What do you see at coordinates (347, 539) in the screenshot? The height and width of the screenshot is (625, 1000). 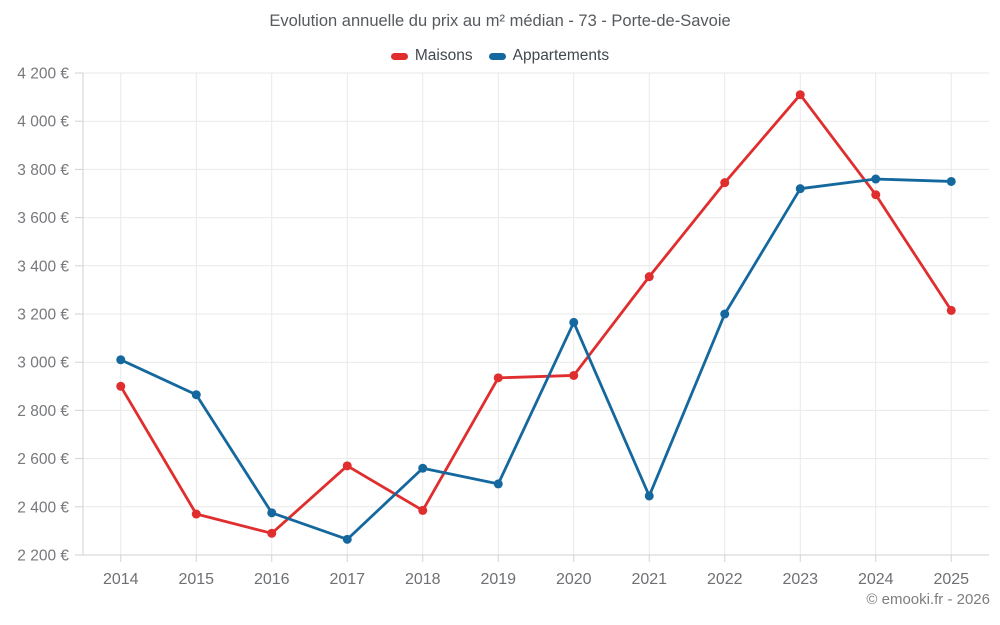 I see `point-appartements-2017` at bounding box center [347, 539].